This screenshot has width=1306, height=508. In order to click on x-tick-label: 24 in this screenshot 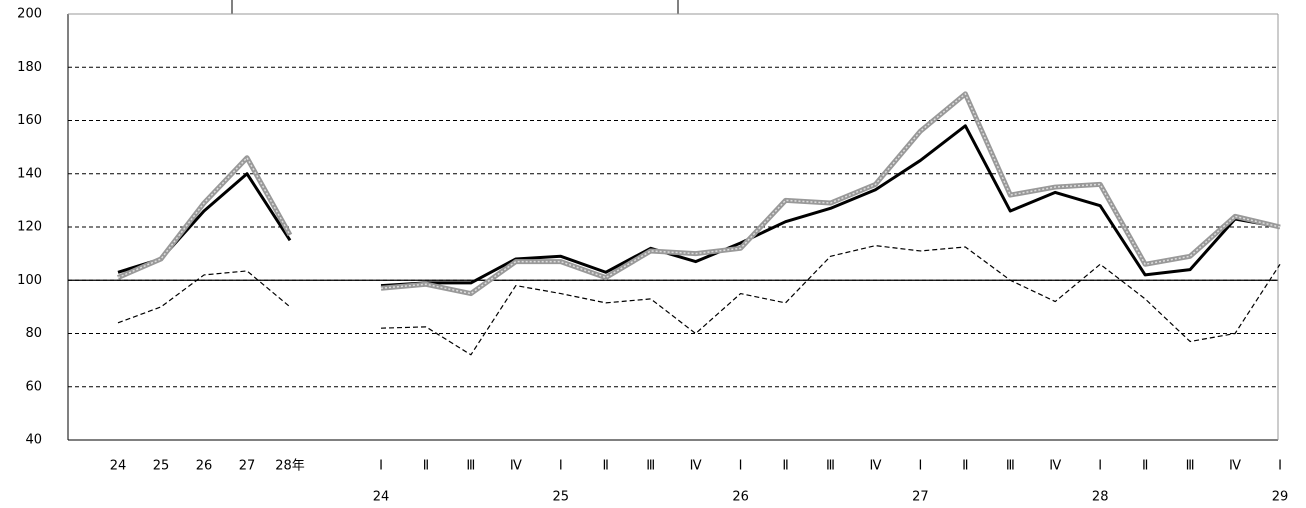, I will do `click(118, 466)`.